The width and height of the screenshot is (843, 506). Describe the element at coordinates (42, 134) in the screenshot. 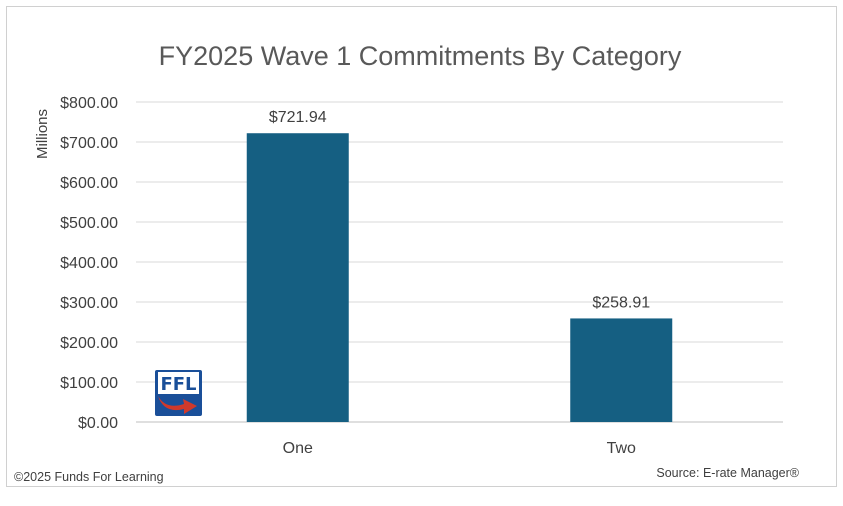

I see `y-axis-label: Millions` at that location.